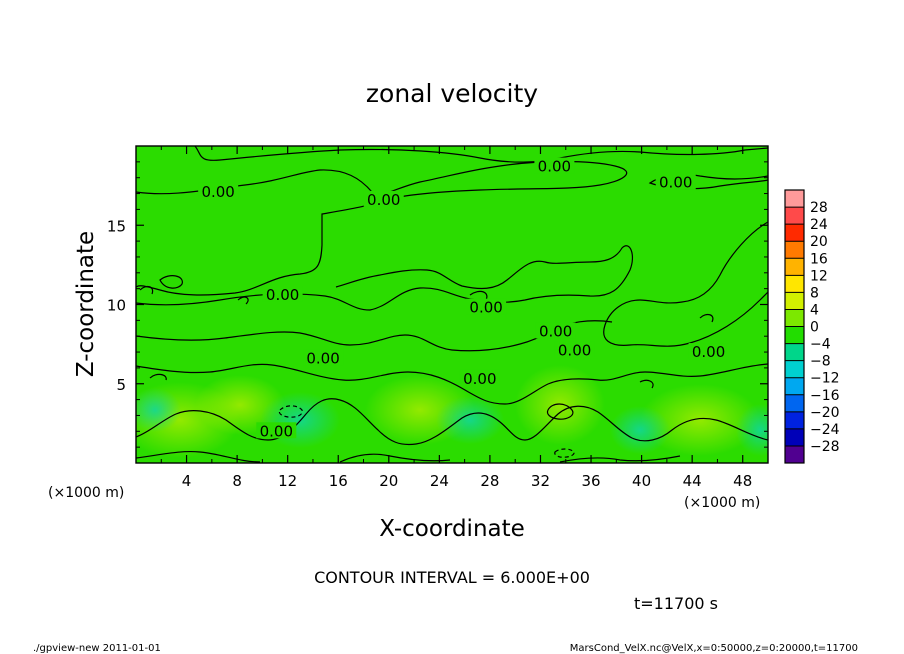 This screenshot has height=654, width=904. Describe the element at coordinates (452, 422) in the screenshot. I see `contour-bottom` at that location.